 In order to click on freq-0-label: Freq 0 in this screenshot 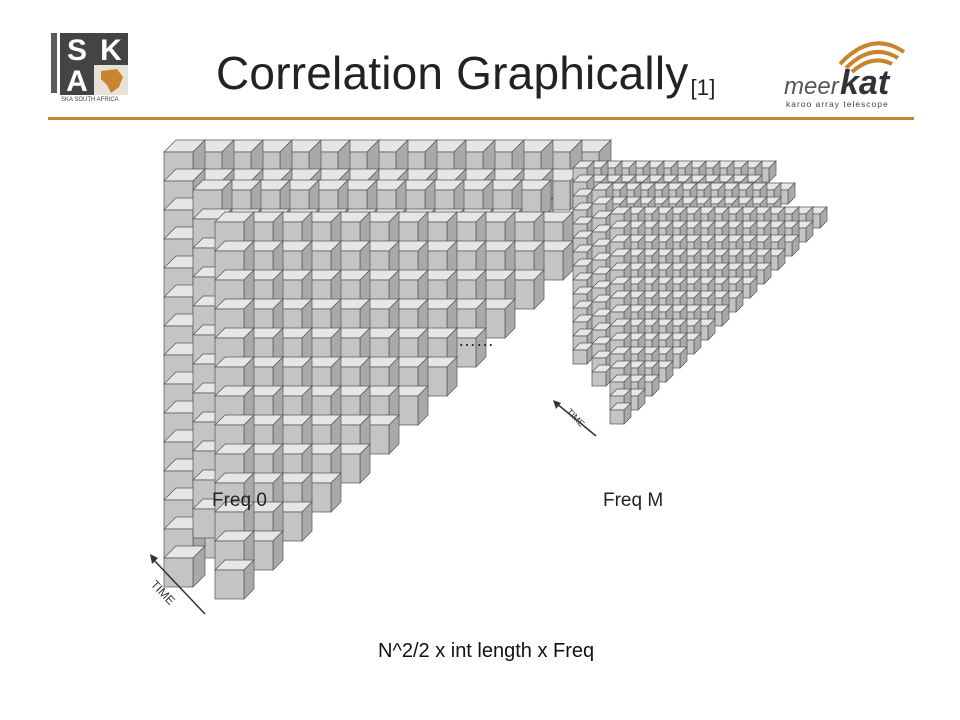, I will do `click(239, 500)`.